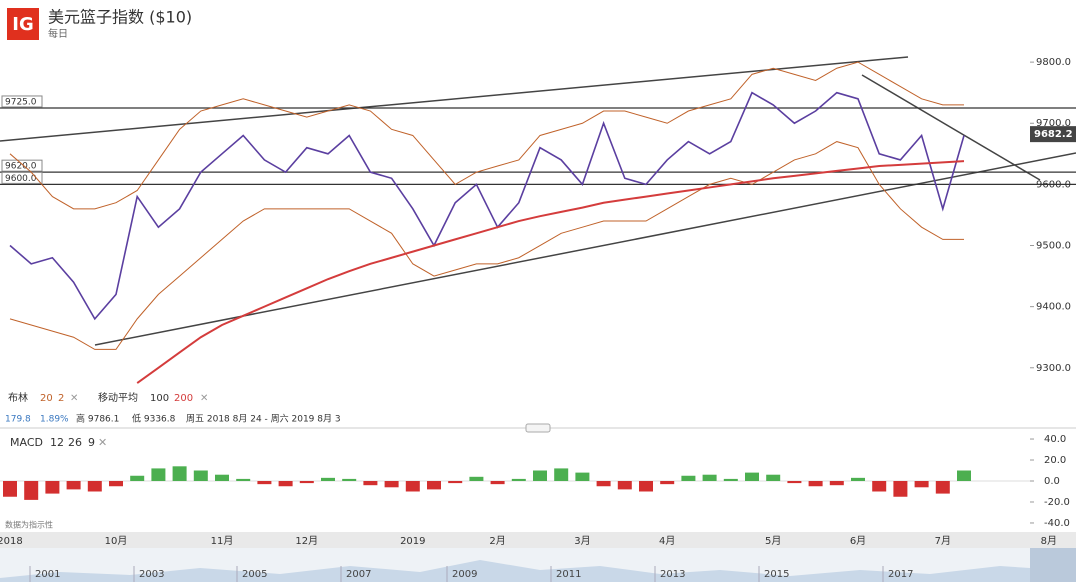 This screenshot has width=1076, height=582. I want to click on level-label: 9620.0, so click(21, 167).